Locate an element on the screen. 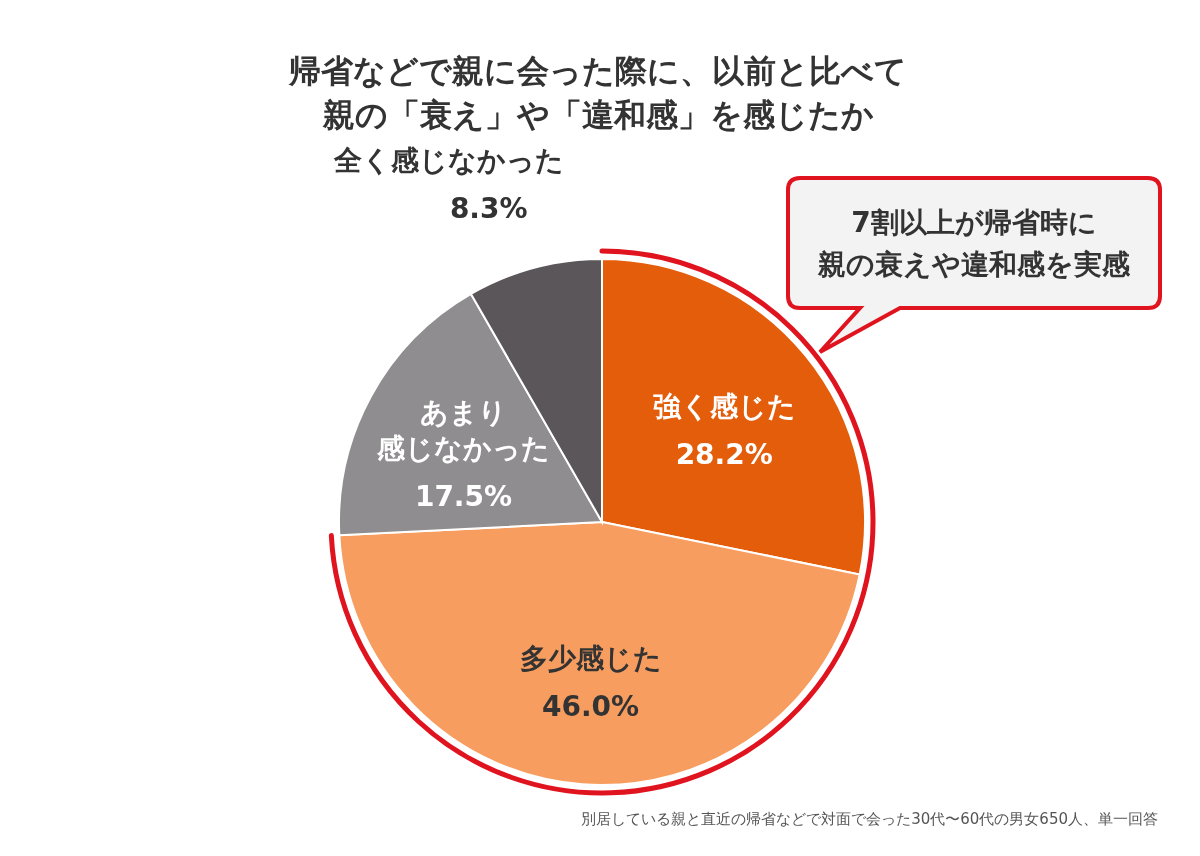 Image resolution: width=1200 pixels, height=856 pixels. chart-title: 帰省などで親に会った際に、以前と比べて親の「衰え」や「違和感」を感じたか is located at coordinates (597, 93).